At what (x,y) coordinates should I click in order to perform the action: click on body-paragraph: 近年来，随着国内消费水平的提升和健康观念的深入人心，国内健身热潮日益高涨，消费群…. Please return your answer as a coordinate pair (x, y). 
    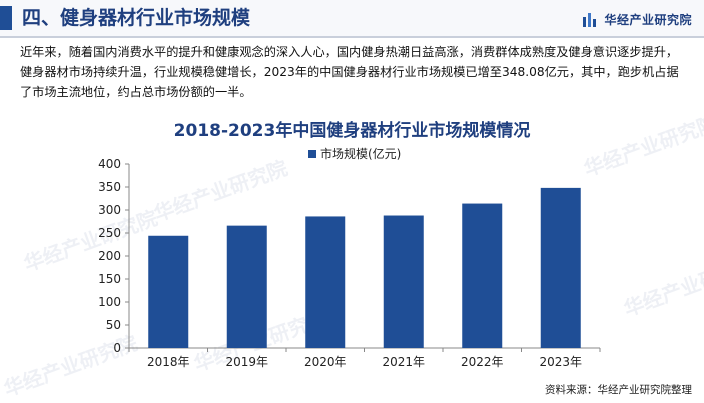
    Looking at the image, I should click on (349, 72).